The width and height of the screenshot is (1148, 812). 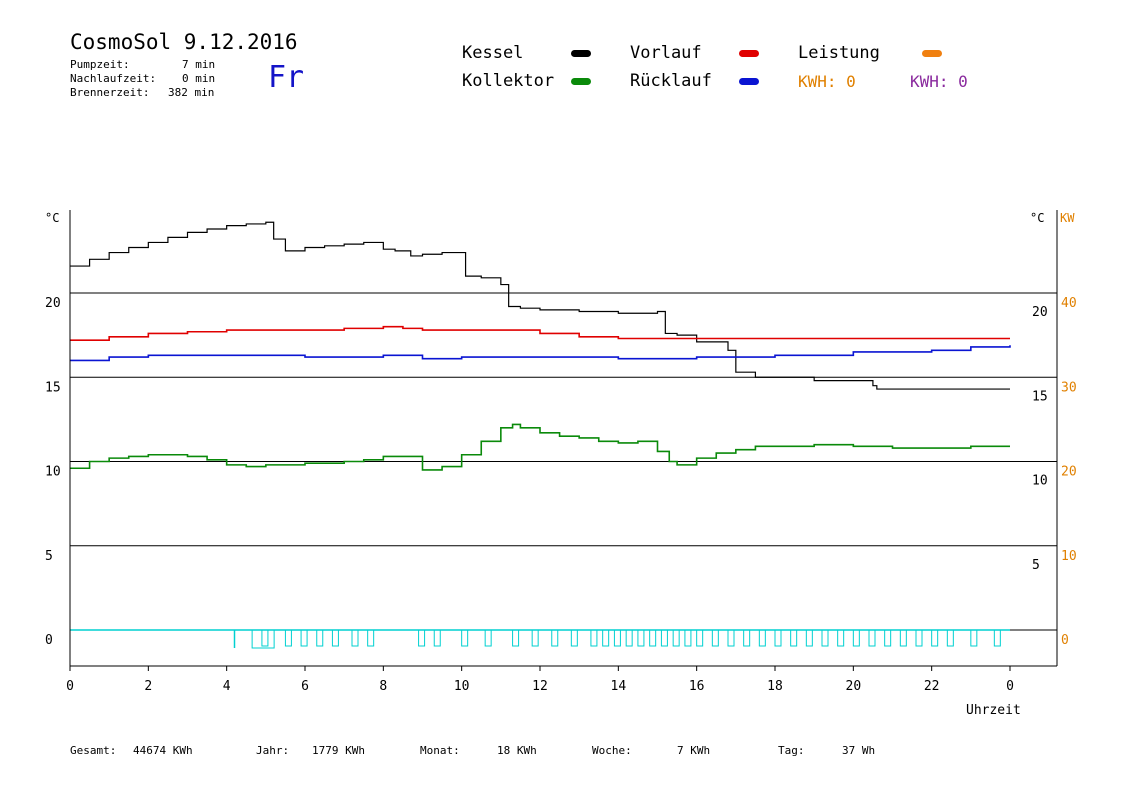 I want to click on legend-vorlauf-label: Vorlauf, so click(x=666, y=53).